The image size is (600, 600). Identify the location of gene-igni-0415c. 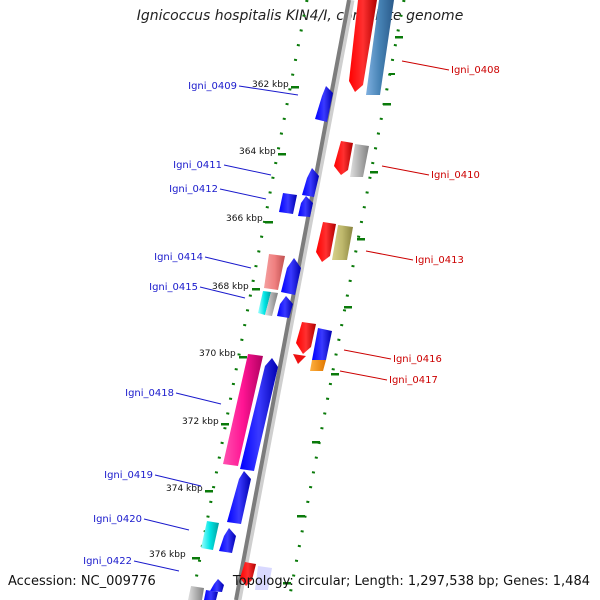
(285, 307).